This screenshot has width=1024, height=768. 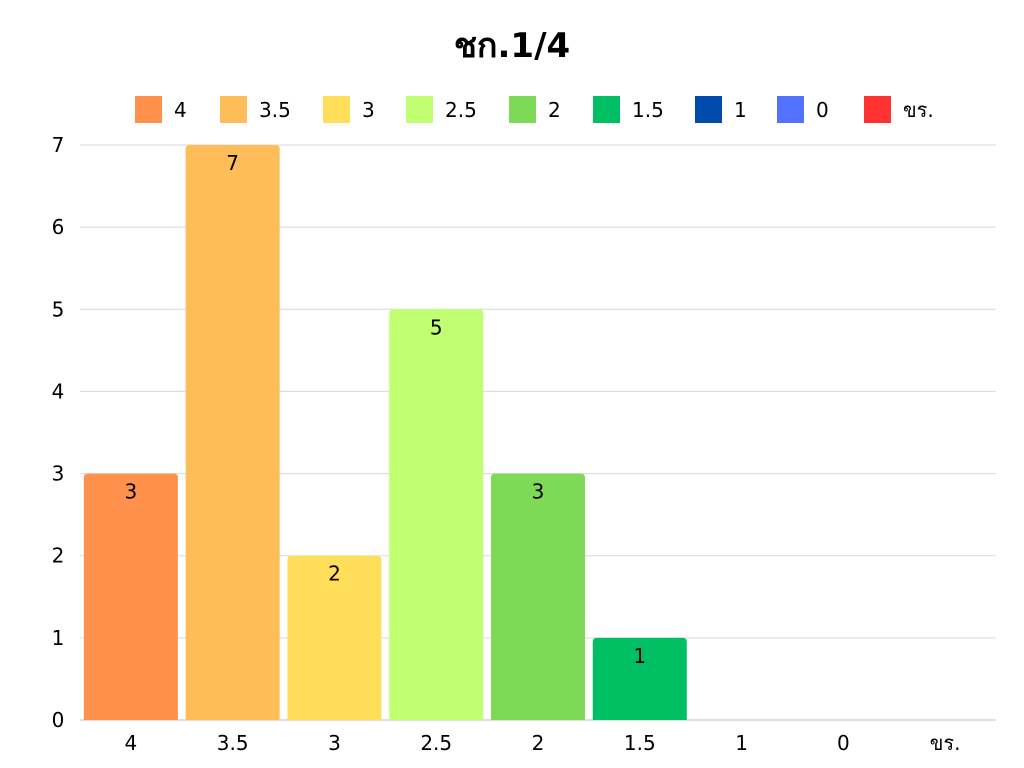 What do you see at coordinates (512, 46) in the screenshot?
I see `chart-title: ชก.1/4` at bounding box center [512, 46].